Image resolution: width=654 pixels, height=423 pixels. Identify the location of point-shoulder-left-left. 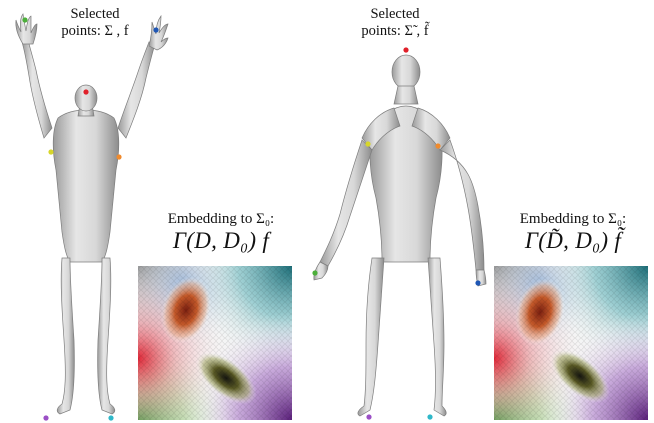
(51, 152).